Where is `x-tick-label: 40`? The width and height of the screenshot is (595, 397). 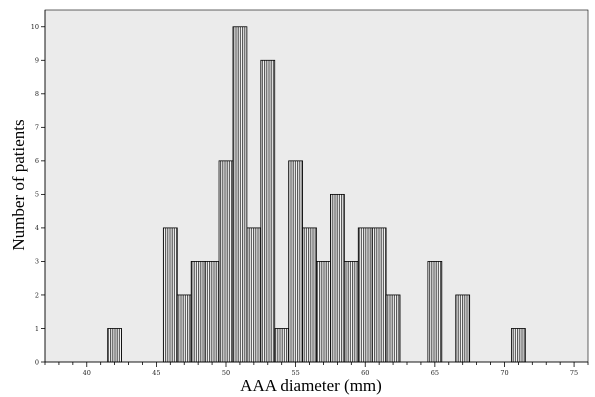
x-tick-label: 40 is located at coordinates (87, 373).